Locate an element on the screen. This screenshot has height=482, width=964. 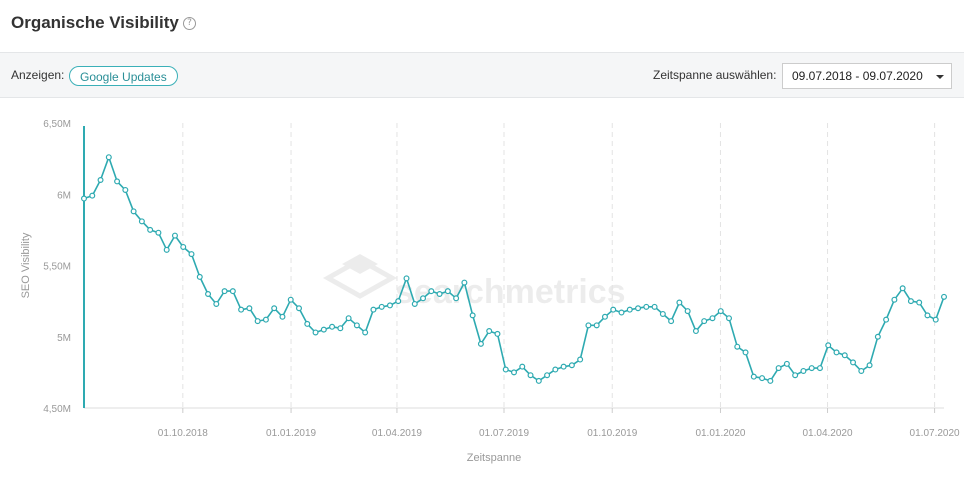
help-icon: ? is located at coordinates (189, 23).